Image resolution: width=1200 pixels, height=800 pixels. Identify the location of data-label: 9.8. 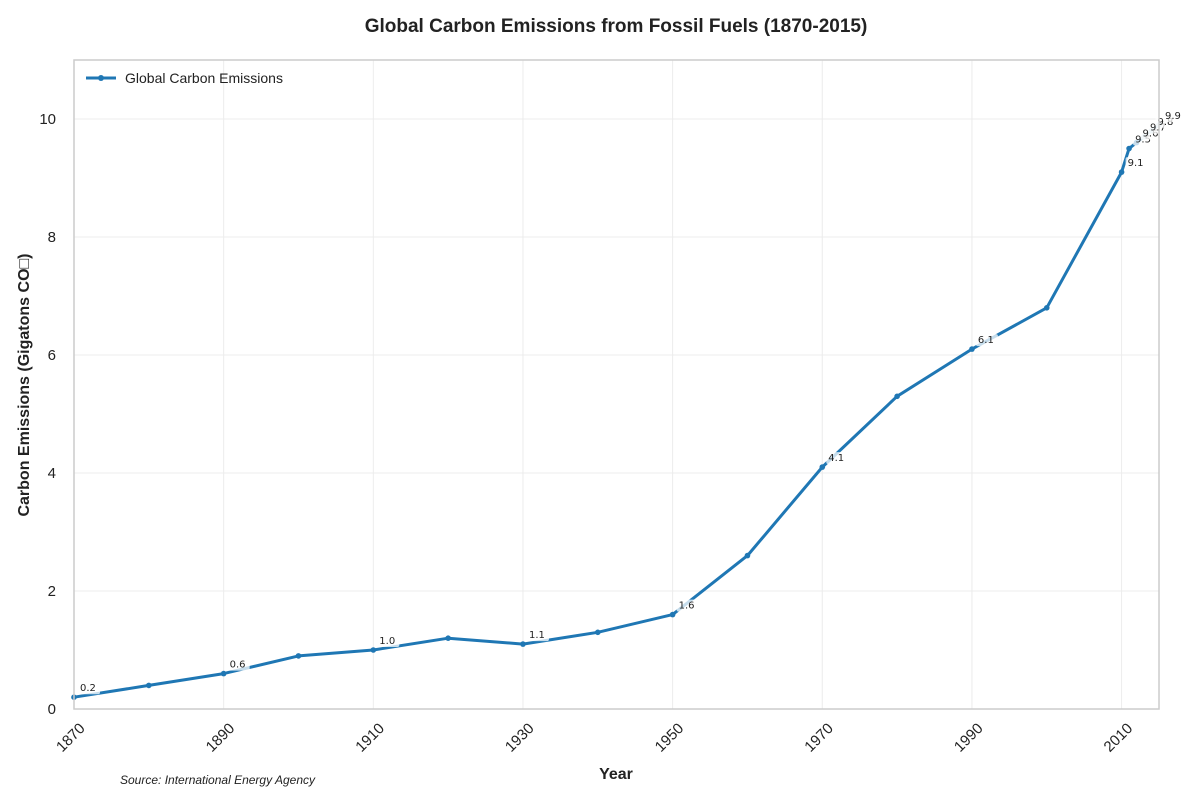
(1166, 122).